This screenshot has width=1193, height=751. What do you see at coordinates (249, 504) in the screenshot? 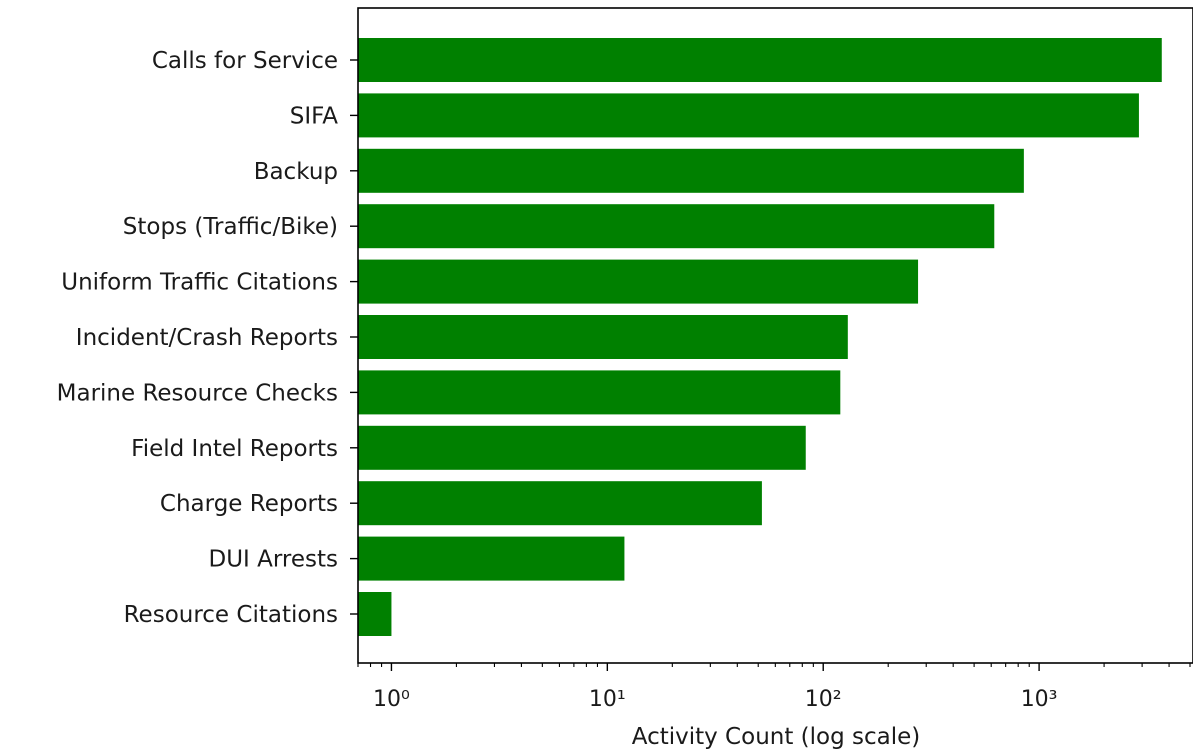
I see `category-label-charge-reports: Charge Reports` at bounding box center [249, 504].